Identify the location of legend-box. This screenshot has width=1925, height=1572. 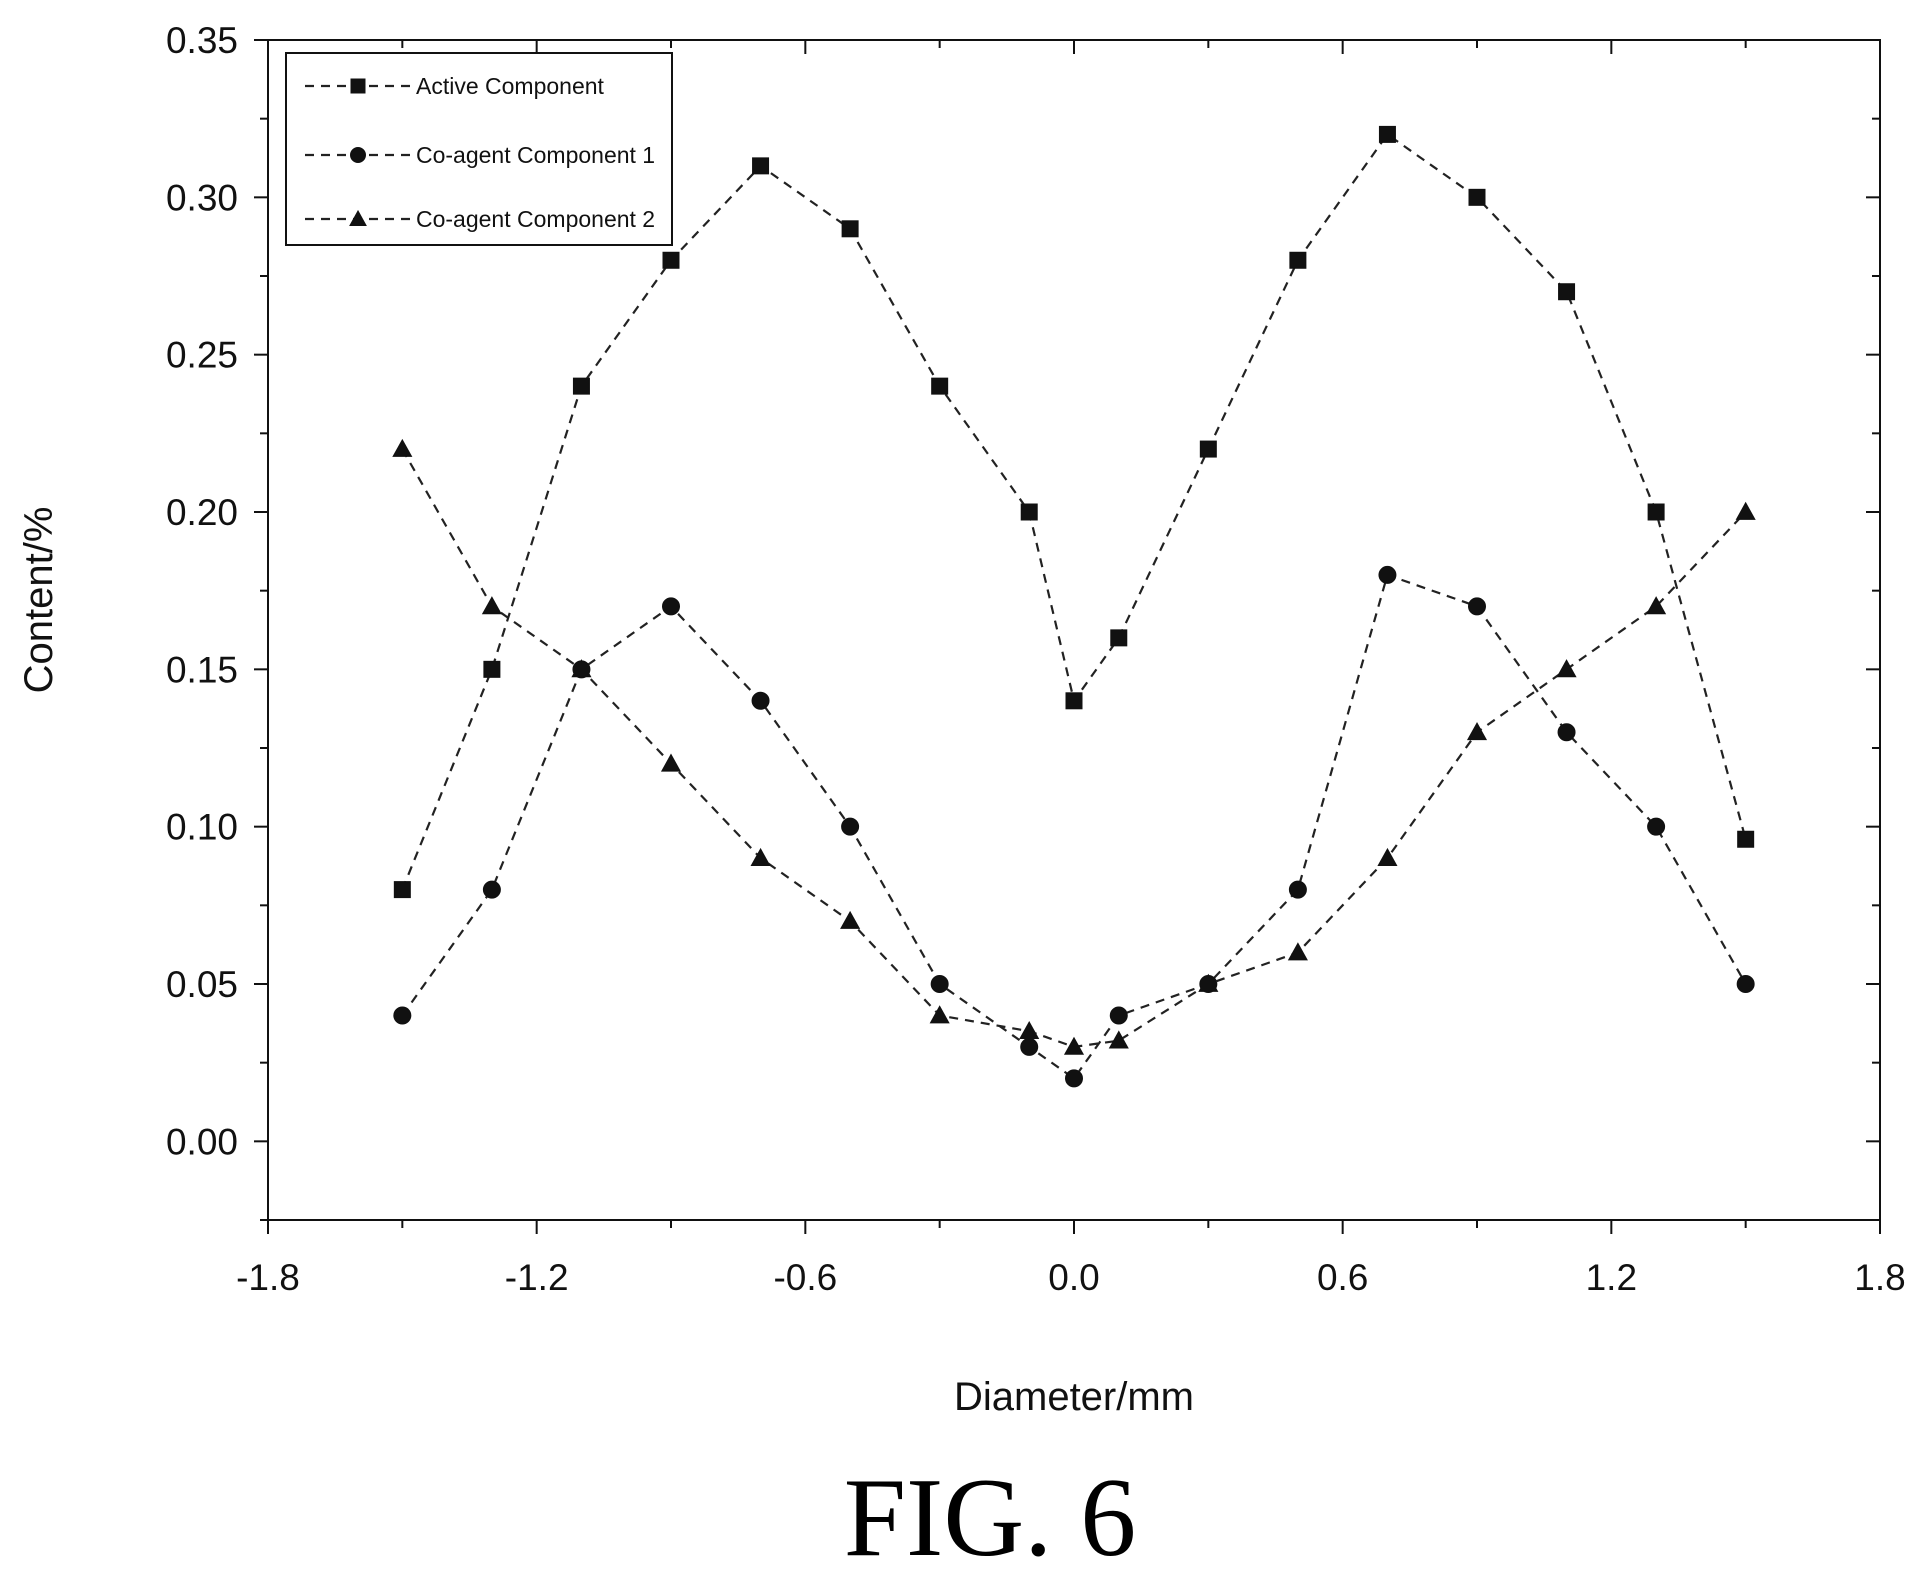
(479, 149).